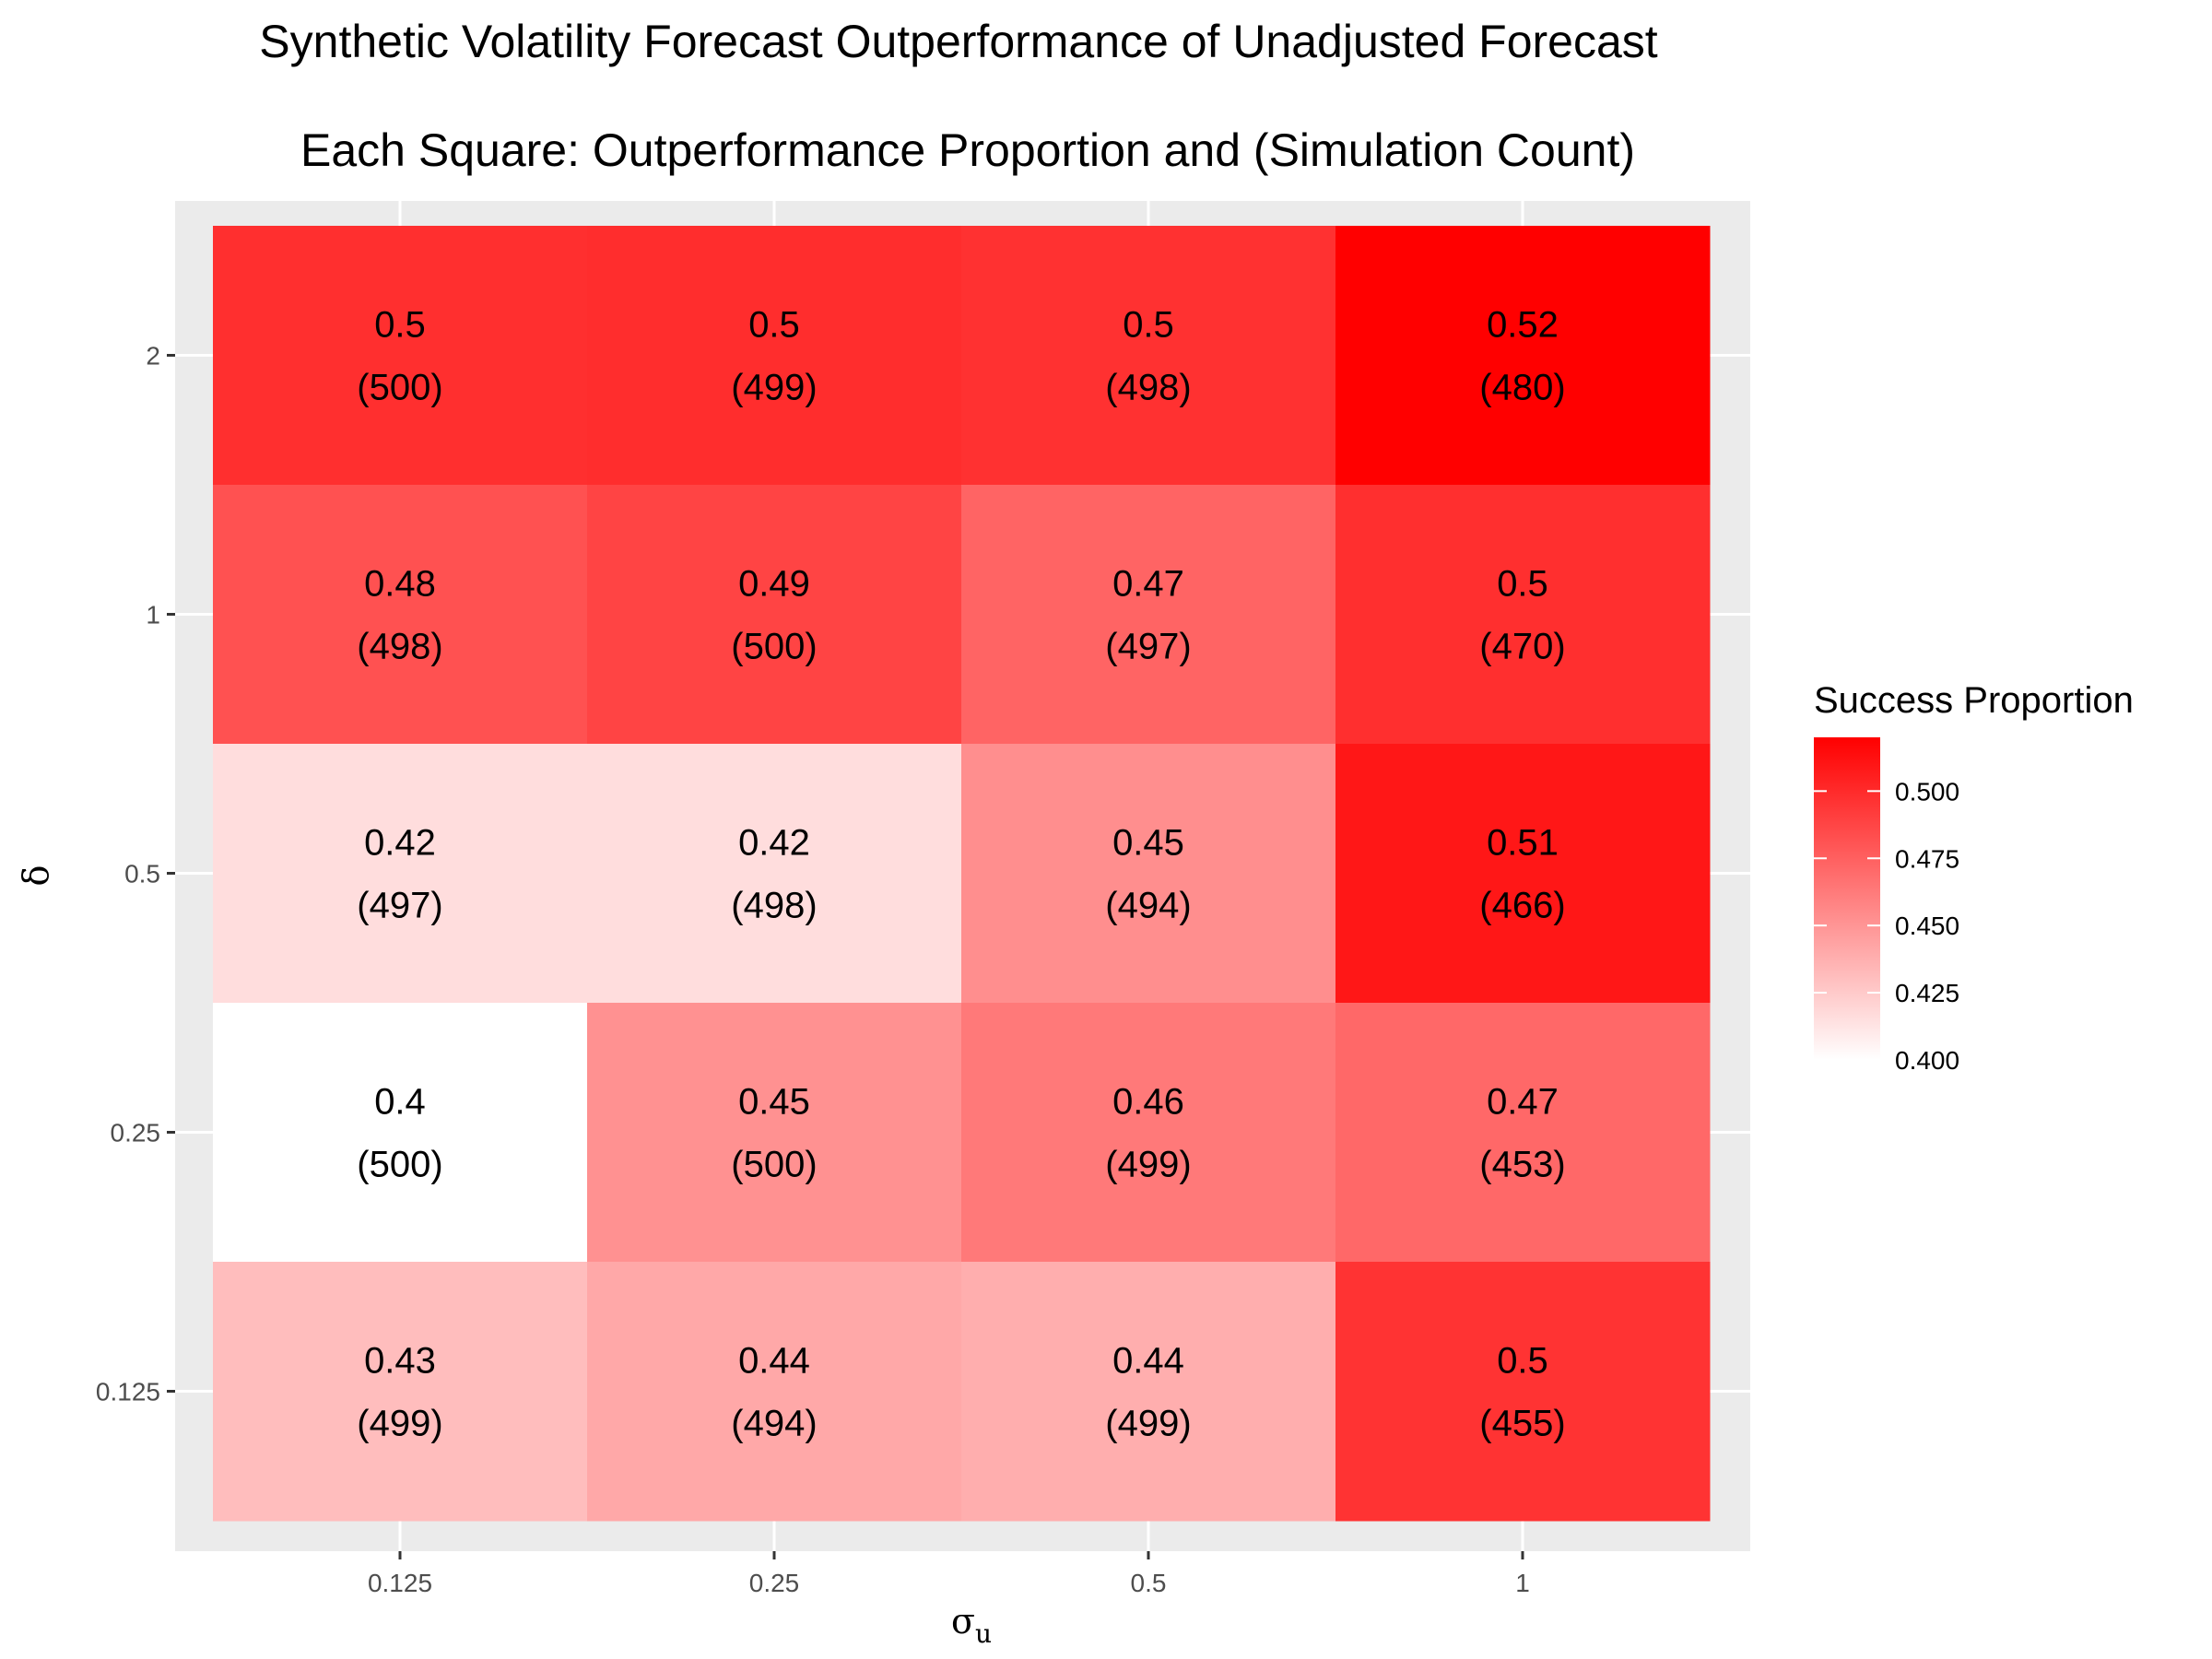  Describe the element at coordinates (400, 1102) in the screenshot. I see `cell-proportion-label: 0.4` at that location.